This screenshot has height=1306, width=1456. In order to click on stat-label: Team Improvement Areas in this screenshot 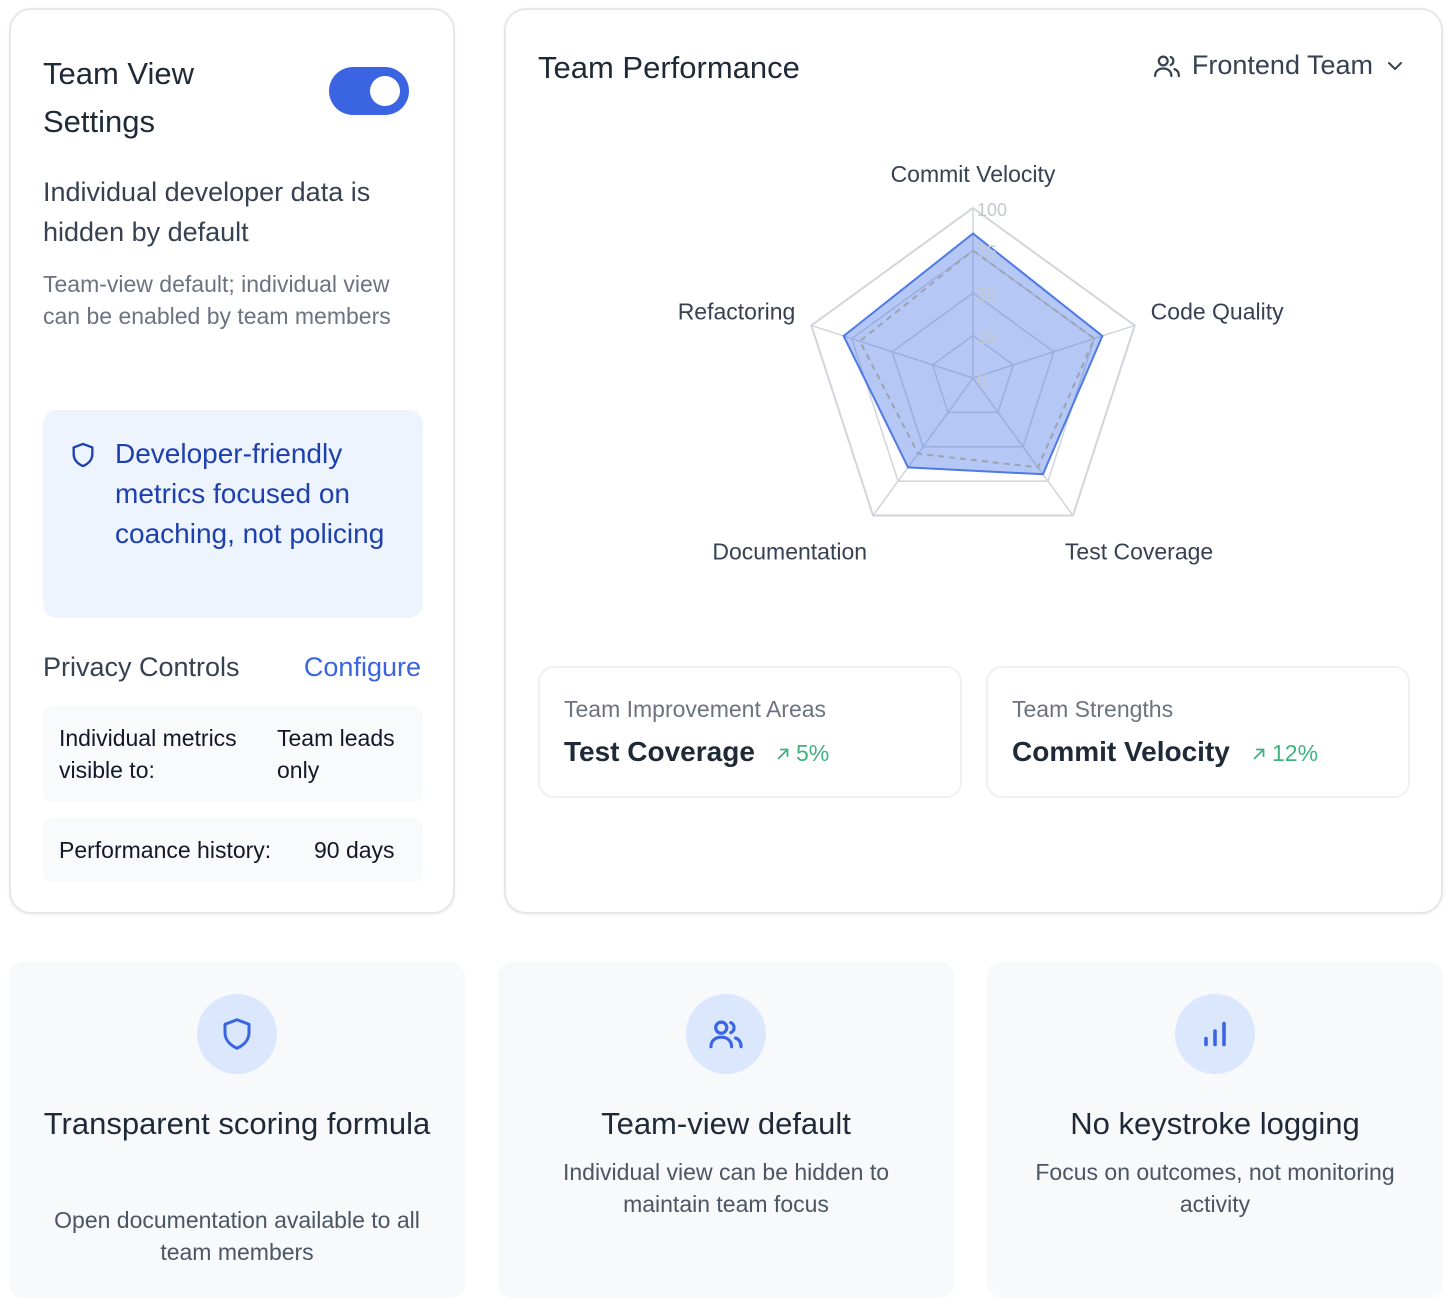, I will do `click(695, 709)`.